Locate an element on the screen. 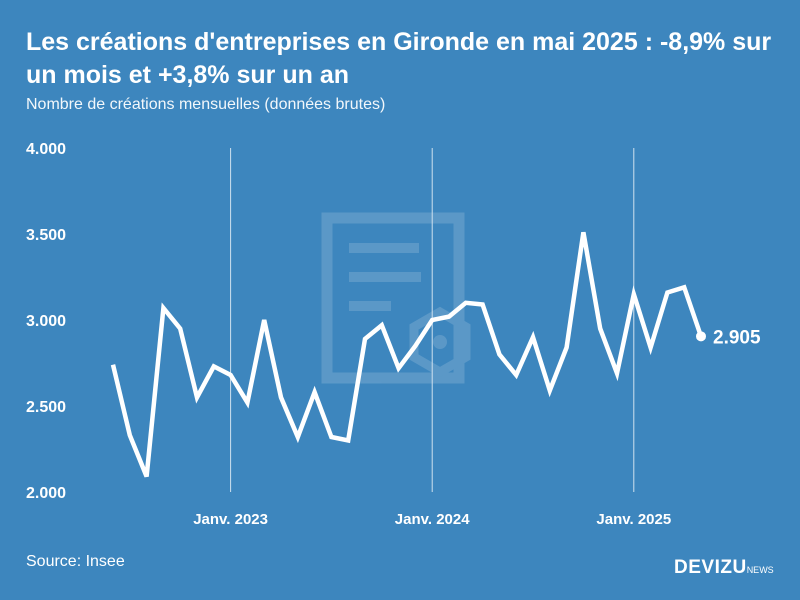 The height and width of the screenshot is (600, 800). document-gear-icon is located at coordinates (396, 298).